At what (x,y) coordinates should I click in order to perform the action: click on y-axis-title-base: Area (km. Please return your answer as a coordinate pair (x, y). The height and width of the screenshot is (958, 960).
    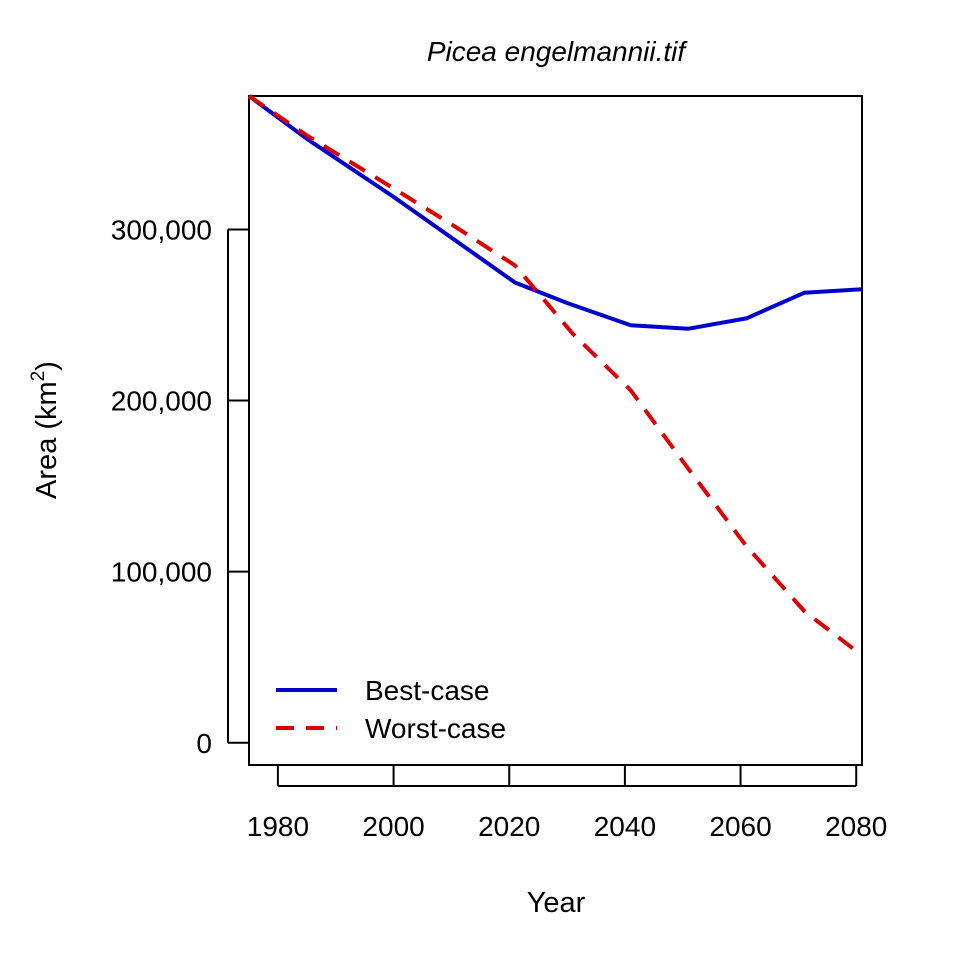
    Looking at the image, I should click on (47, 440).